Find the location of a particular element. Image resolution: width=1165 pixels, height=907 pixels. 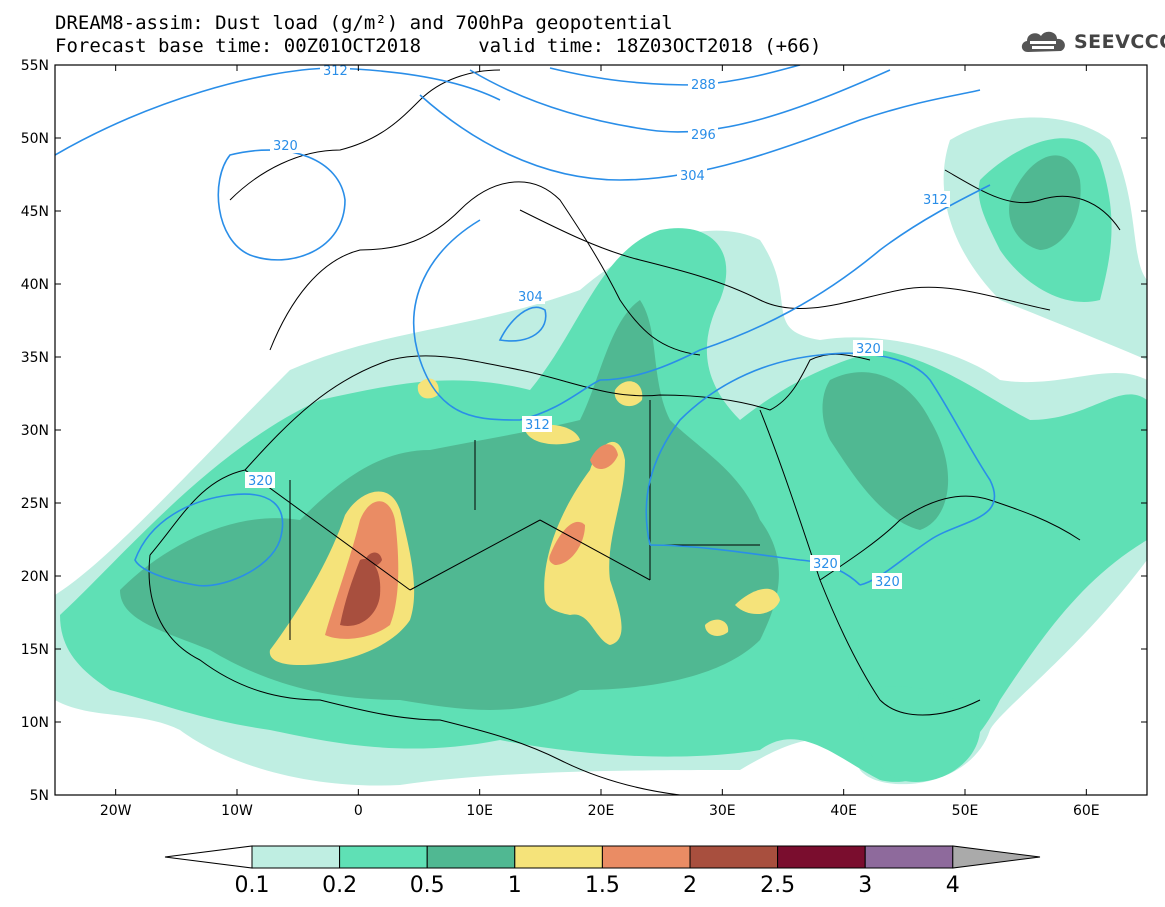

colorbar-label: 2 is located at coordinates (690, 885).